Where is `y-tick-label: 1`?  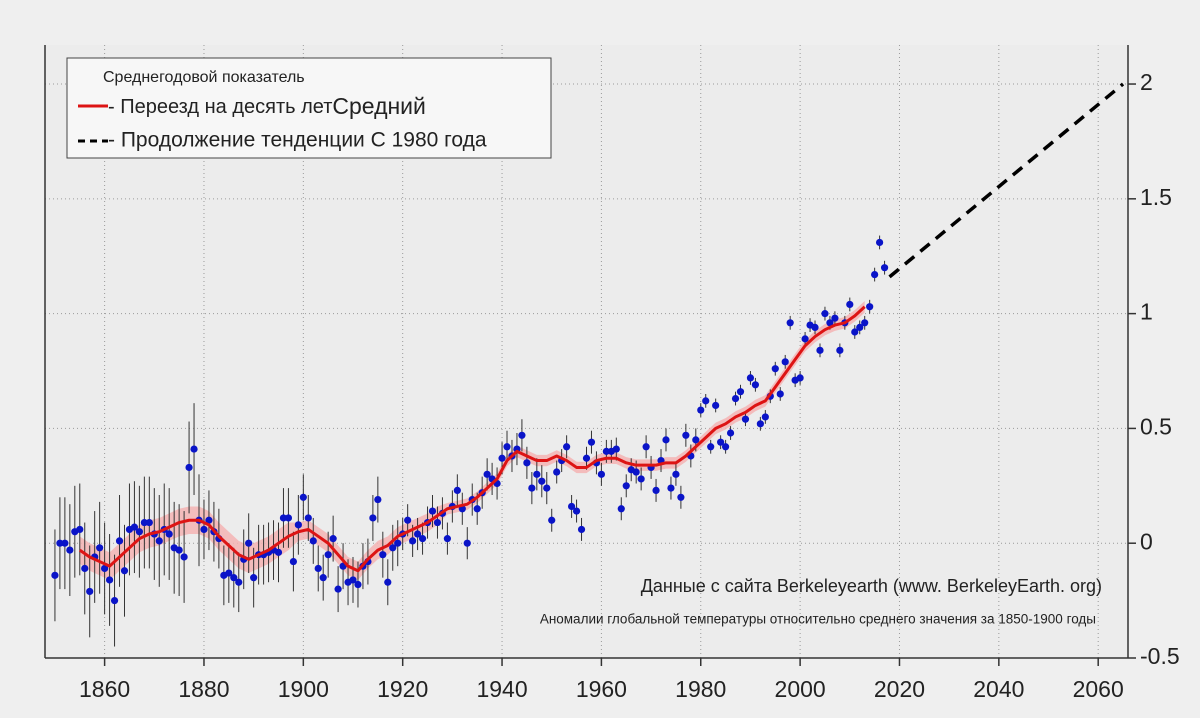
y-tick-label: 1 is located at coordinates (1146, 312).